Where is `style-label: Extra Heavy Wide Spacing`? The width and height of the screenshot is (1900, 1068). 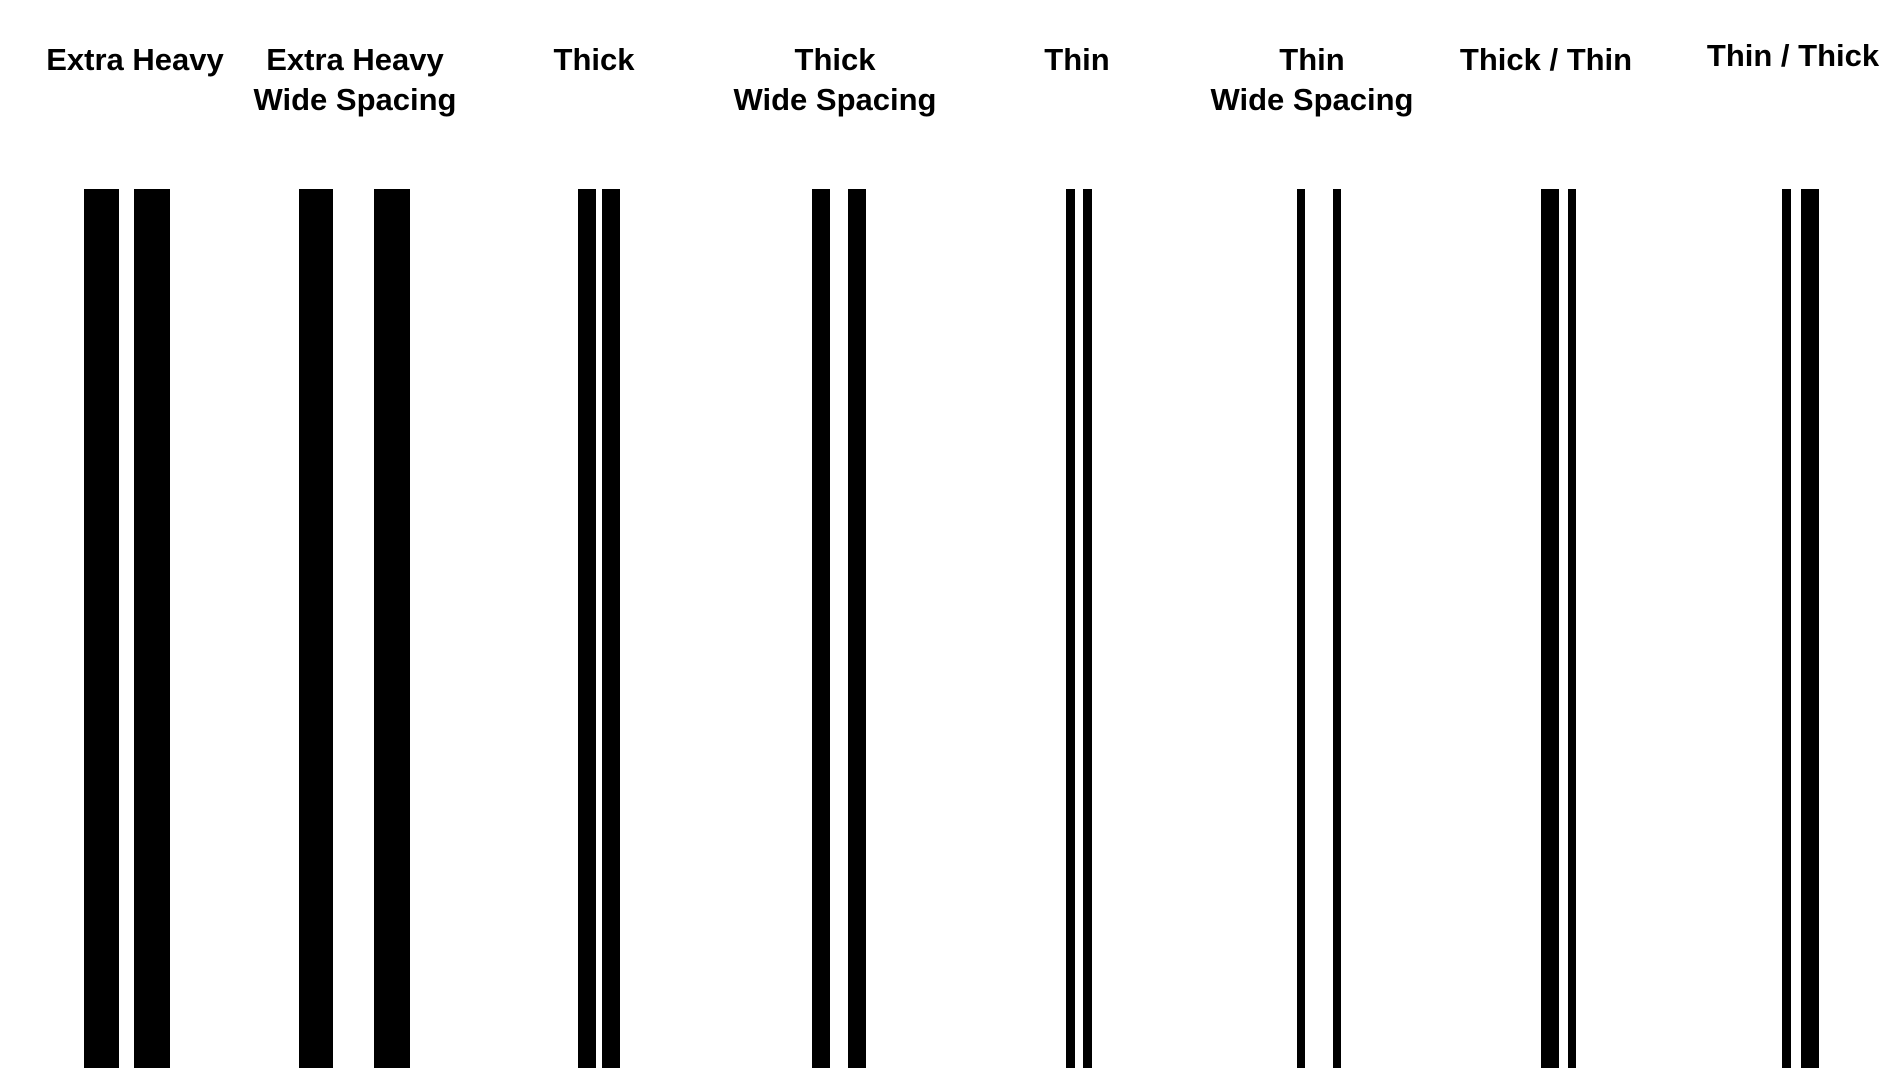
style-label: Extra Heavy Wide Spacing is located at coordinates (355, 80).